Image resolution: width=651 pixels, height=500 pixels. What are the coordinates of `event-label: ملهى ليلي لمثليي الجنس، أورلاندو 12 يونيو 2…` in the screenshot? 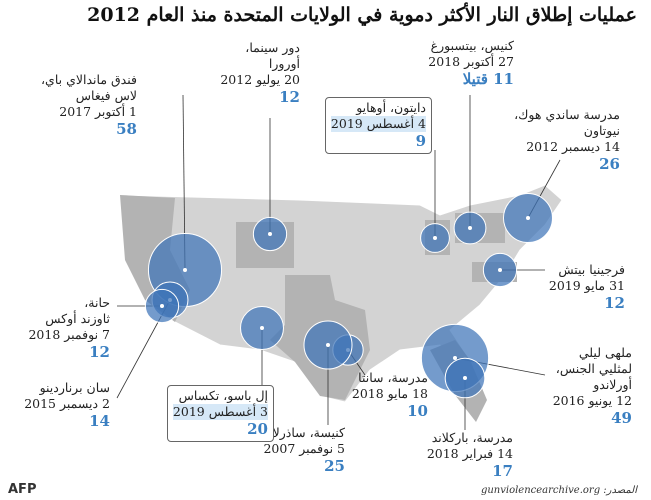 It's located at (592, 386).